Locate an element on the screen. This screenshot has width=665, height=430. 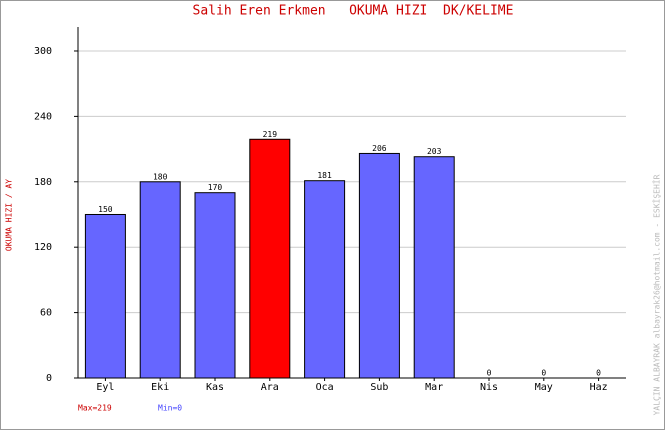
x-tick-label: Haz is located at coordinates (599, 387).